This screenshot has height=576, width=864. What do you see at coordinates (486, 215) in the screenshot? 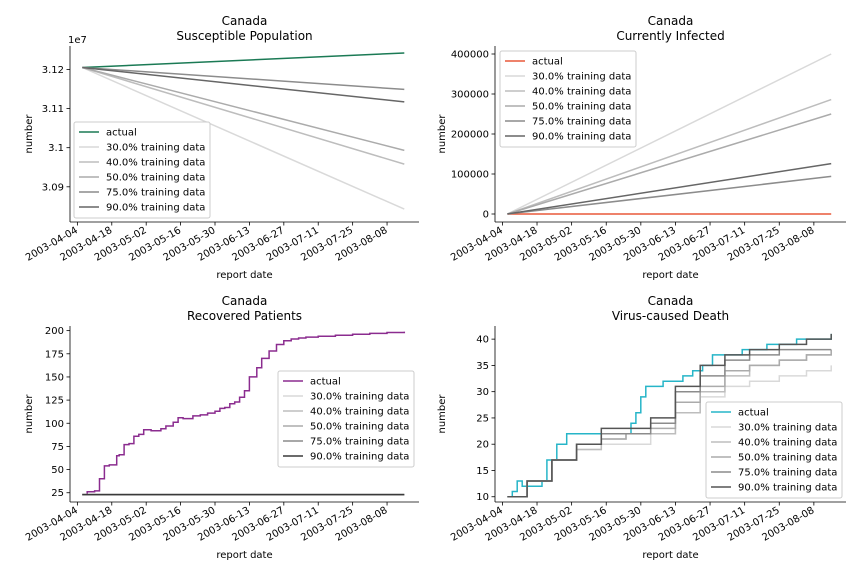
I see `y-tick-label: 0` at bounding box center [486, 215].